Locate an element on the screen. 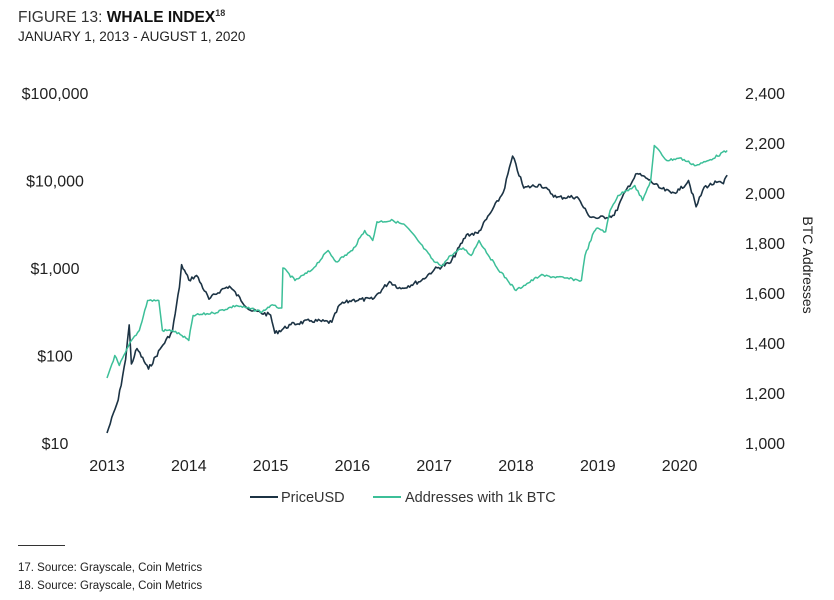 Image resolution: width=834 pixels, height=600 pixels. x-tick-label: 2017 is located at coordinates (434, 466).